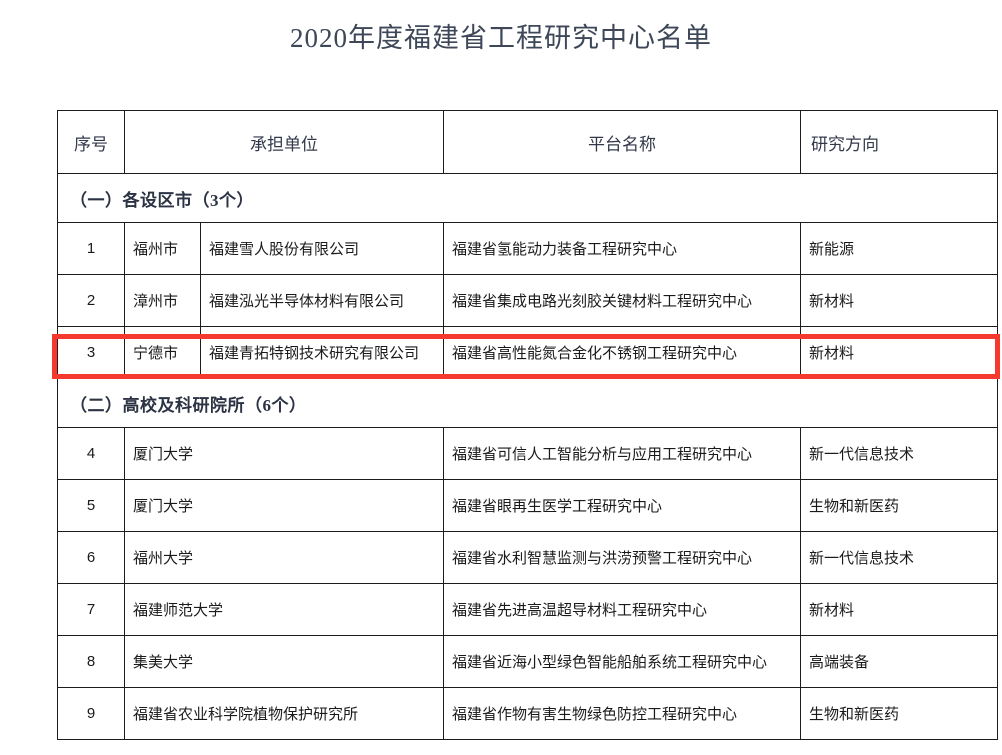 This screenshot has height=755, width=1002. I want to click on page-title: 2020年度福建省工程研究中心名单, so click(501, 38).